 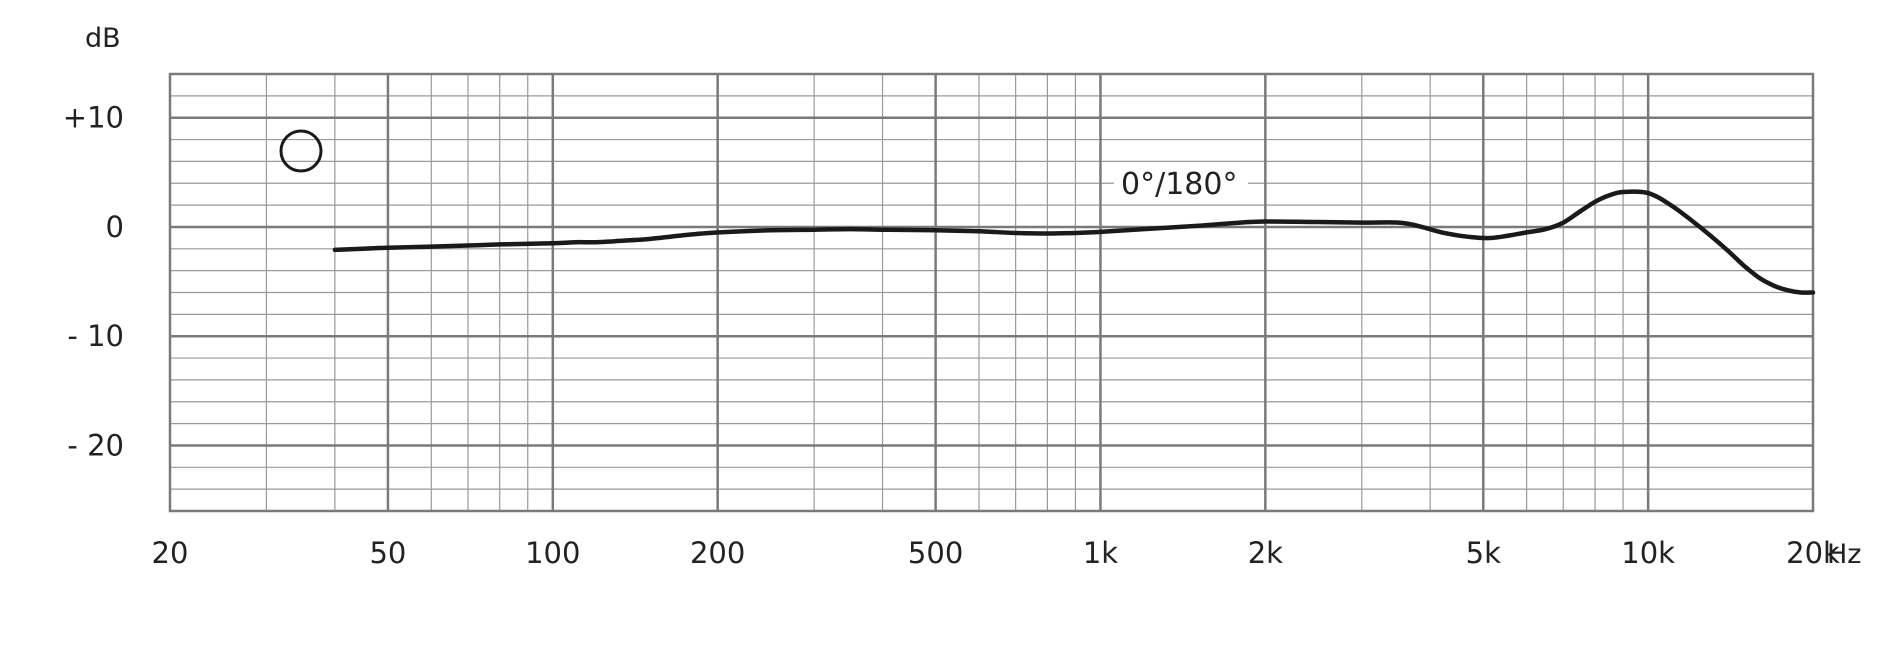 I want to click on x-tick-label: 200, so click(x=717, y=553).